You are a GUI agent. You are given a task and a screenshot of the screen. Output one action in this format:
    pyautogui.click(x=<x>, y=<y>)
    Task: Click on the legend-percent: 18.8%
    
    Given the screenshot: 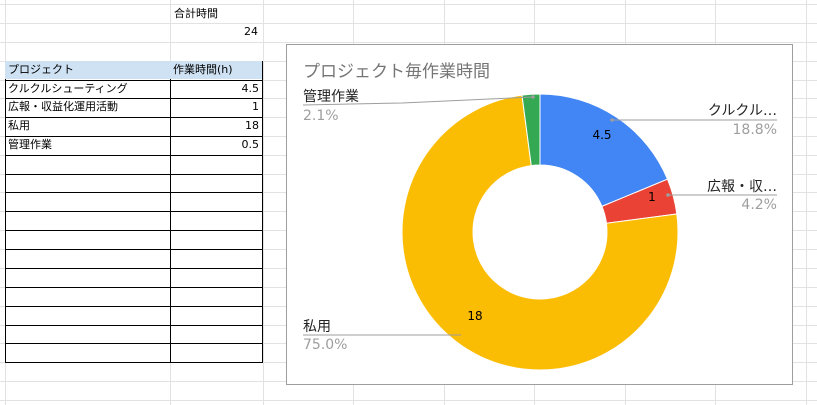 What is the action you would take?
    pyautogui.click(x=755, y=130)
    